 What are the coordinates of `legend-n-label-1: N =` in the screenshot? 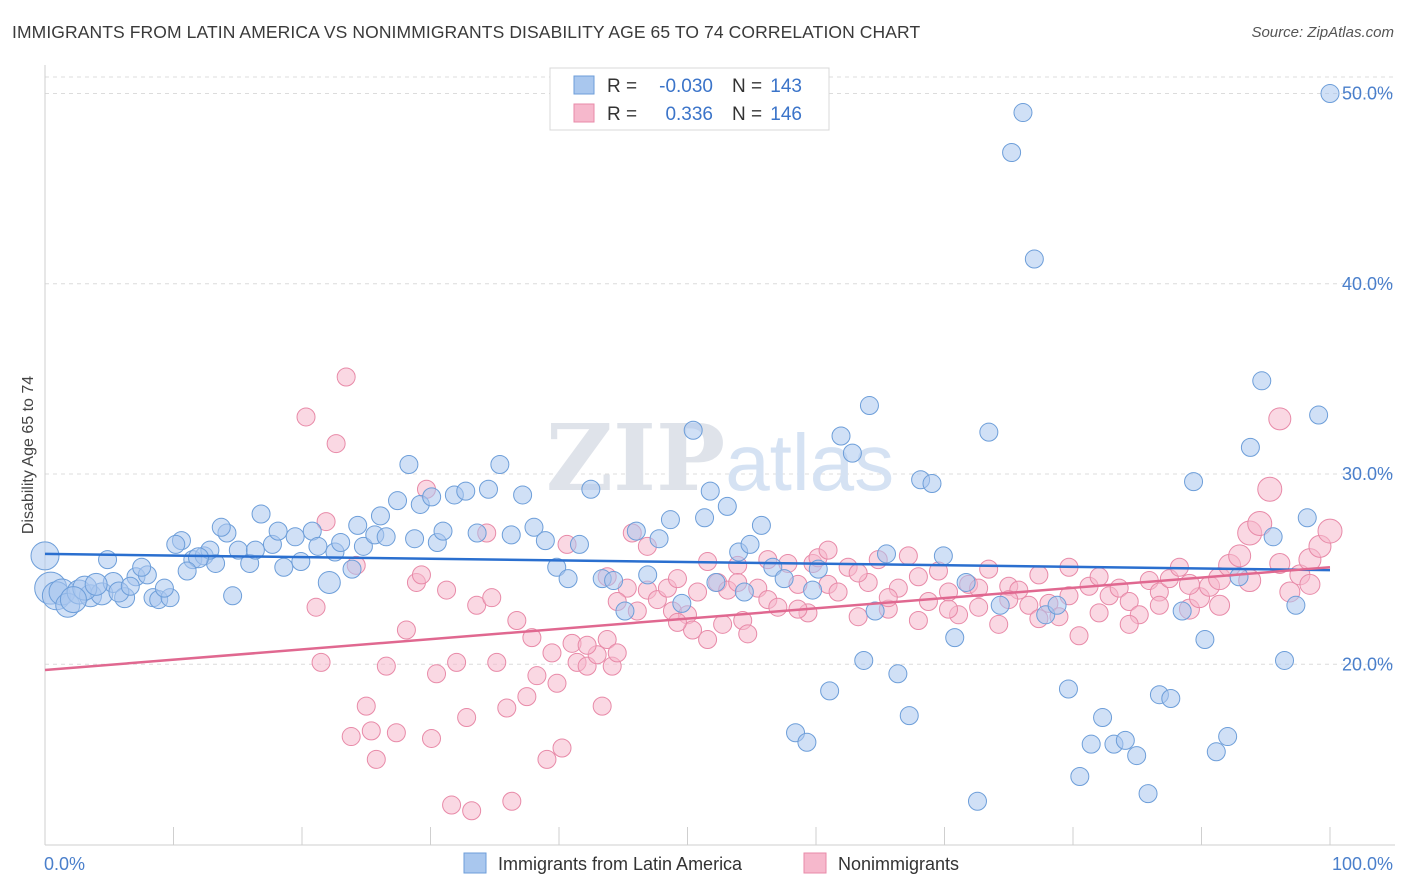 It's located at (747, 86).